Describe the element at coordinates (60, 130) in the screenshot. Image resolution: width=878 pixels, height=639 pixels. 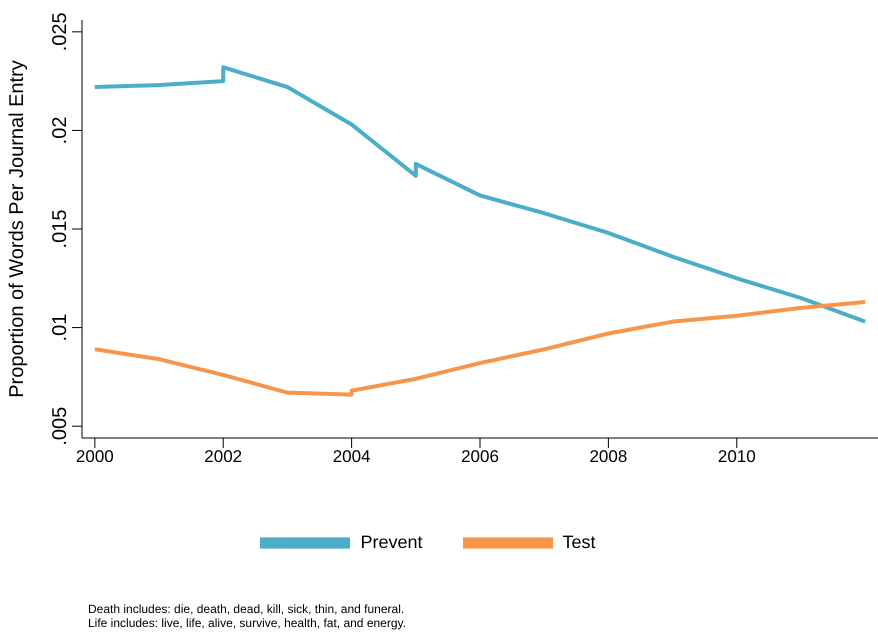
I see `y-tick-label: .02` at that location.